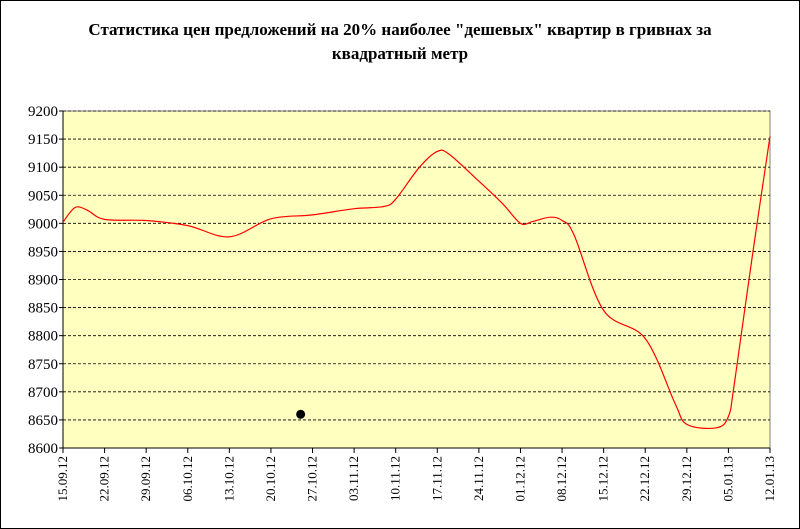 The width and height of the screenshot is (800, 529). What do you see at coordinates (43, 421) in the screenshot?
I see `y-tick-label: 8650` at bounding box center [43, 421].